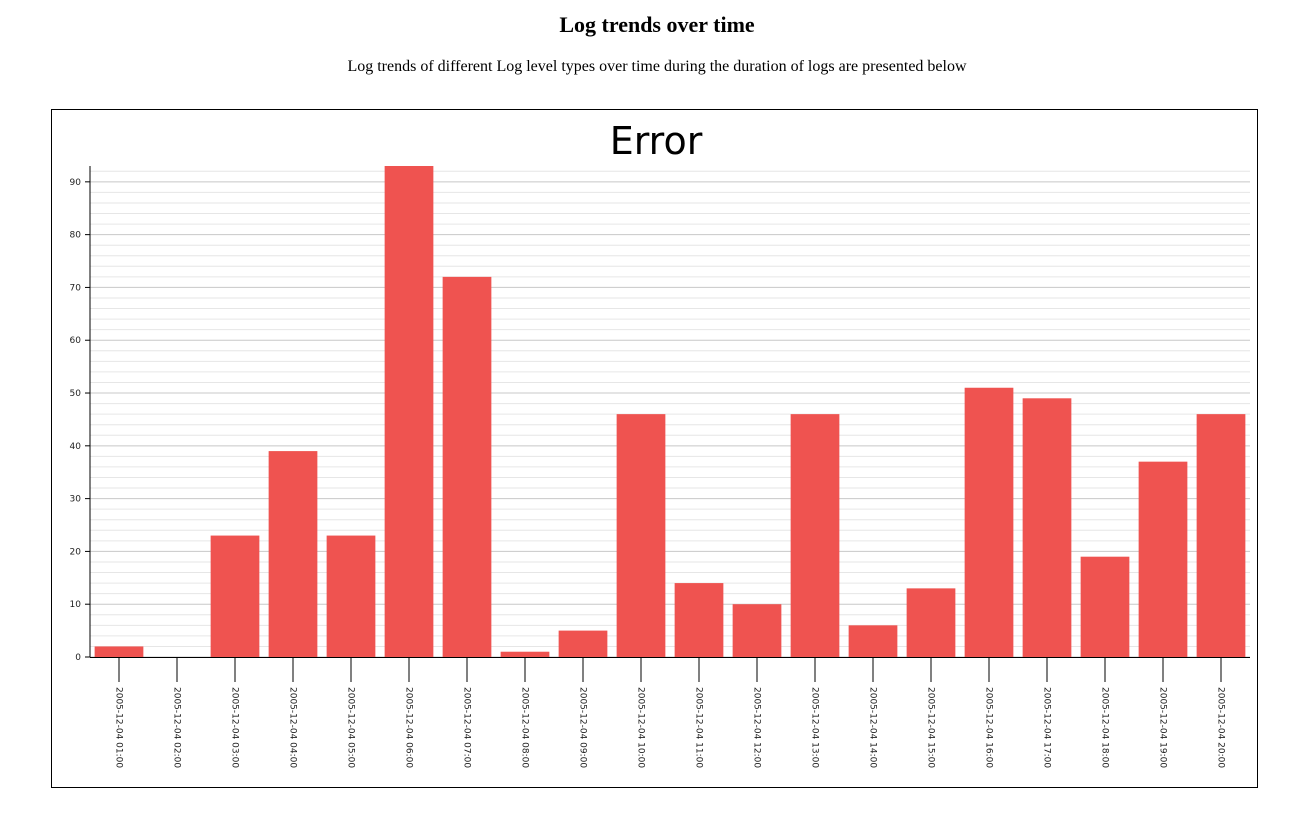 Image resolution: width=1314 pixels, height=813 pixels. What do you see at coordinates (1105, 727) in the screenshot?
I see `x-tick-label: 2005-12-04 18:00` at bounding box center [1105, 727].